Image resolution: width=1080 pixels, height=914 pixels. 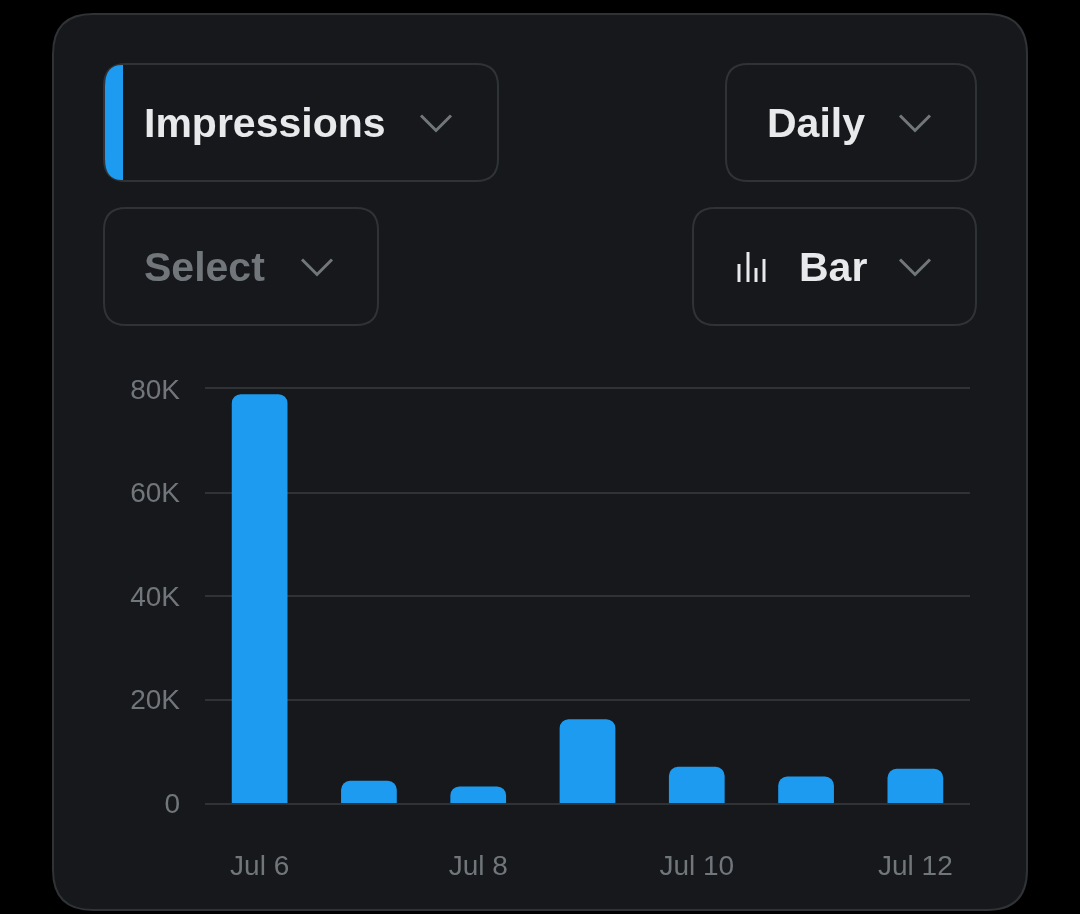 I want to click on x-tick-label: Jul 12, so click(x=915, y=865).